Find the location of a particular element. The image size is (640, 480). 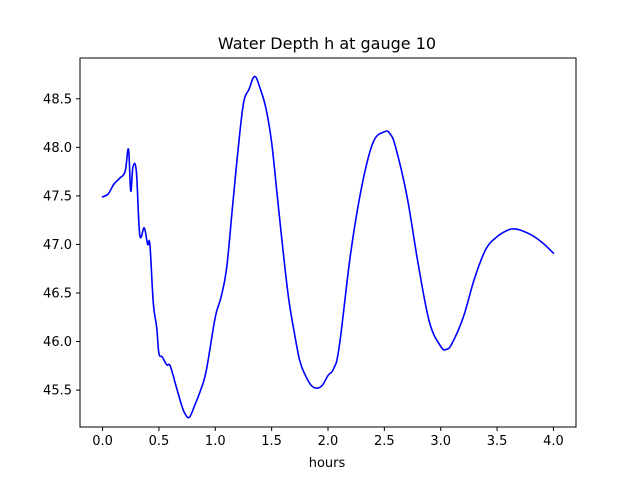

x-tick-label: 3.5 is located at coordinates (497, 441).